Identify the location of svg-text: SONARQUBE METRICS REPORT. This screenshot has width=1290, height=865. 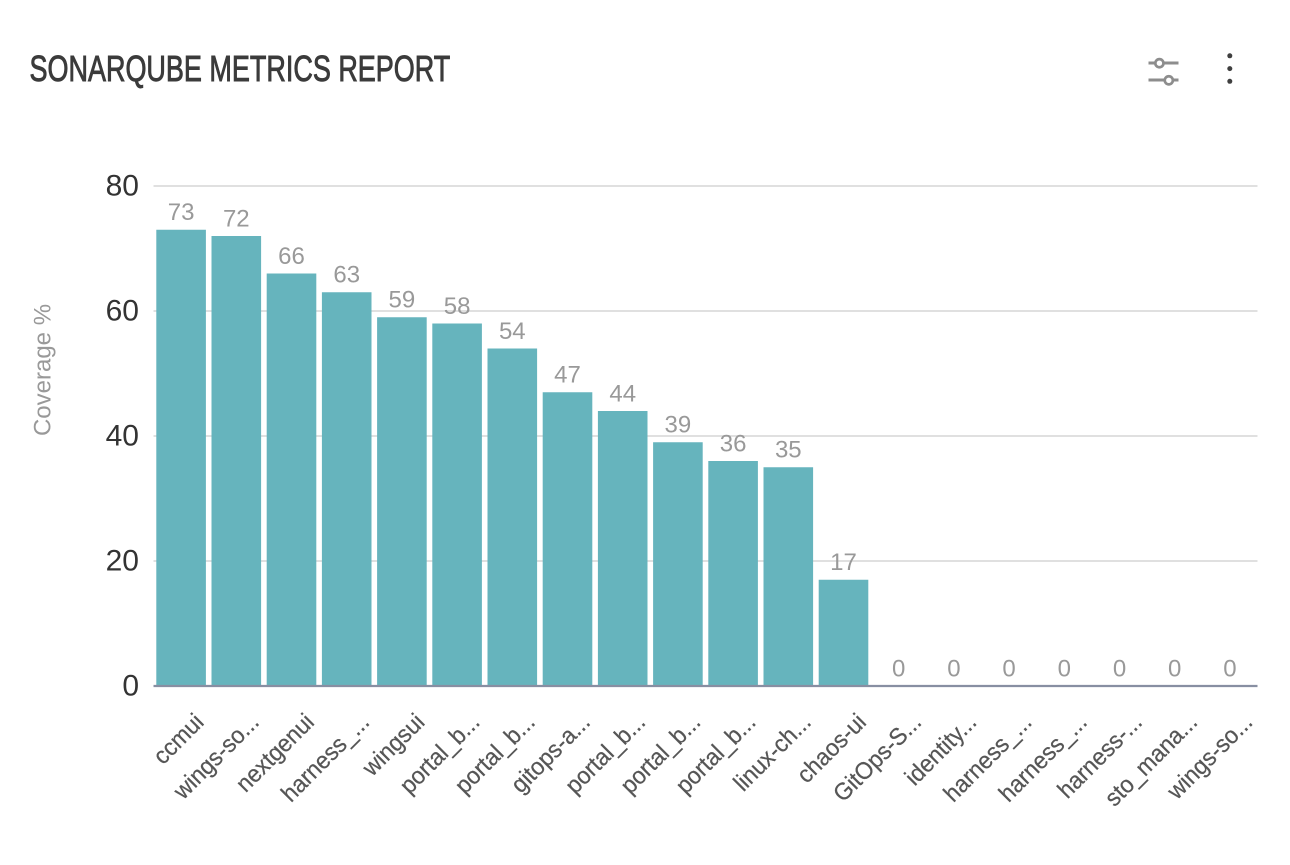
(240, 68).